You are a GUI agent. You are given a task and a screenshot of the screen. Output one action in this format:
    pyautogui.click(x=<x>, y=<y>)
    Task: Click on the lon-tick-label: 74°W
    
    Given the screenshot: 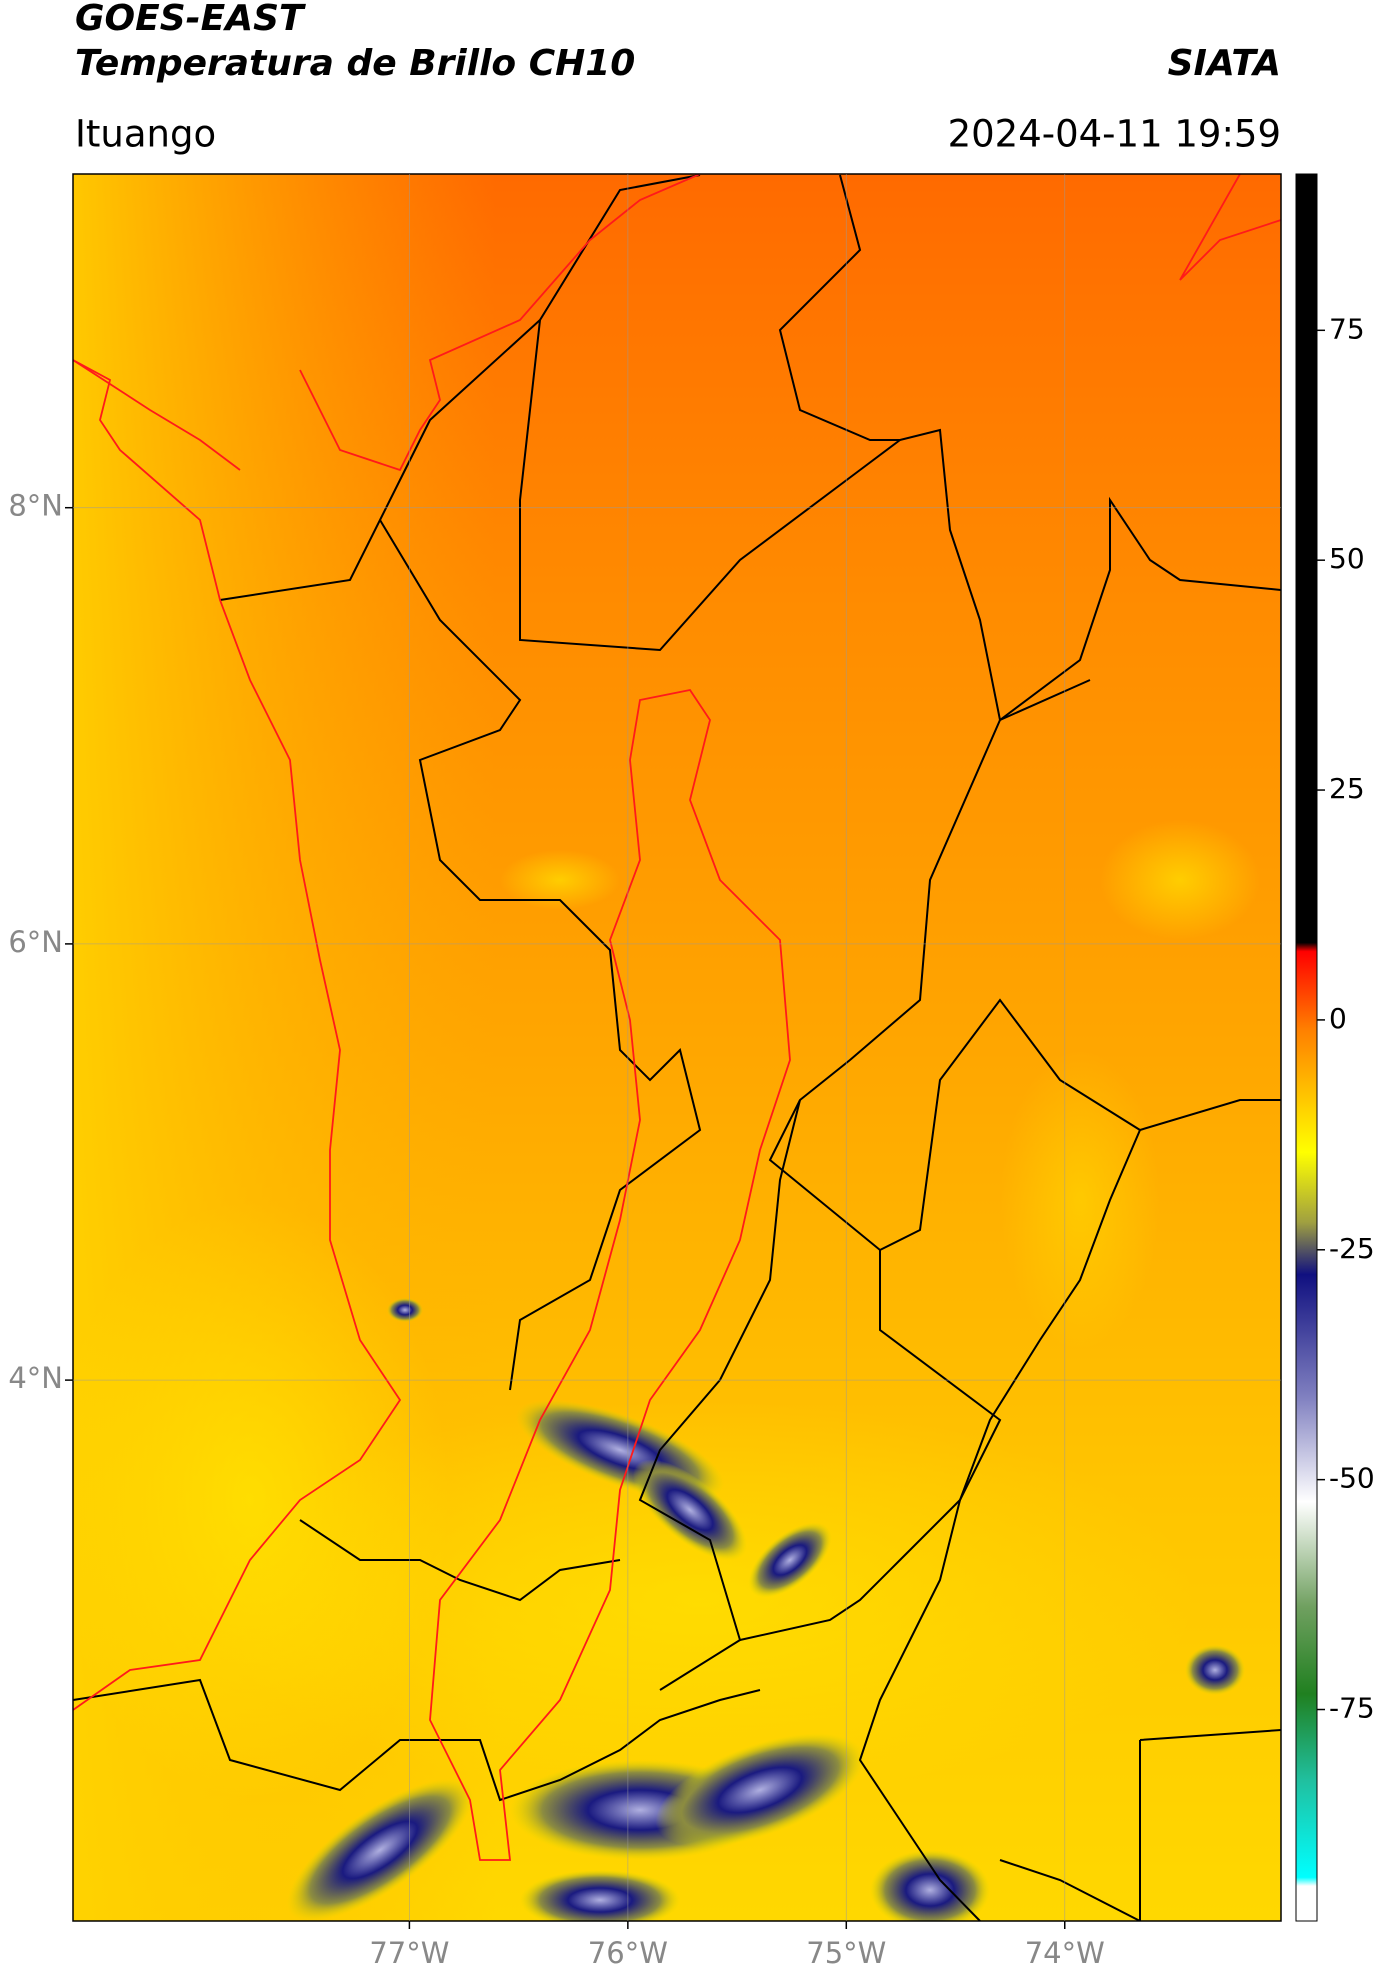 What is the action you would take?
    pyautogui.click(x=1065, y=1953)
    